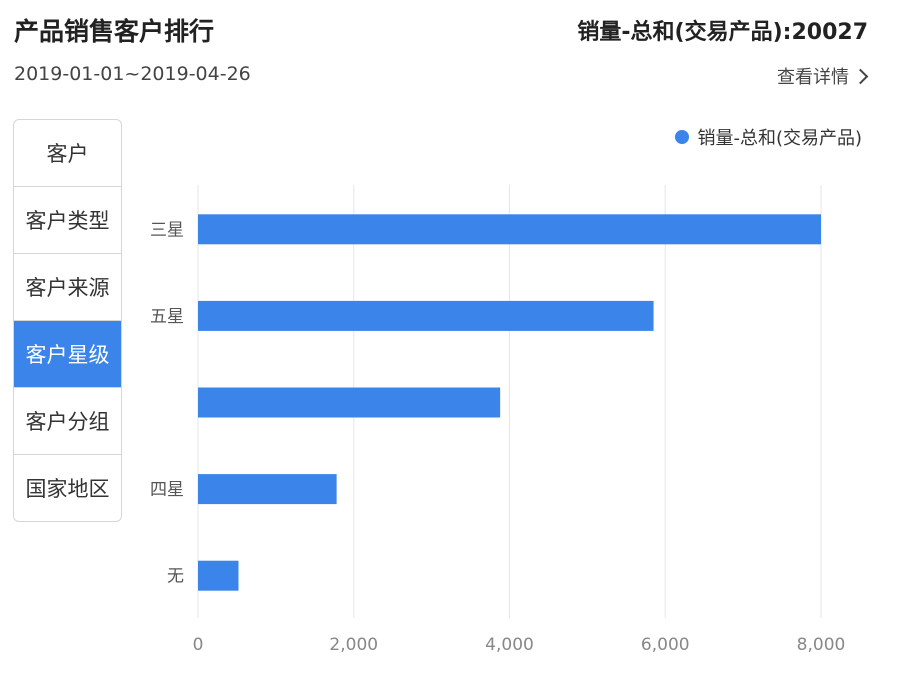 The image size is (900, 676). I want to click on tab-customer-star: 客户星级, so click(67, 354).